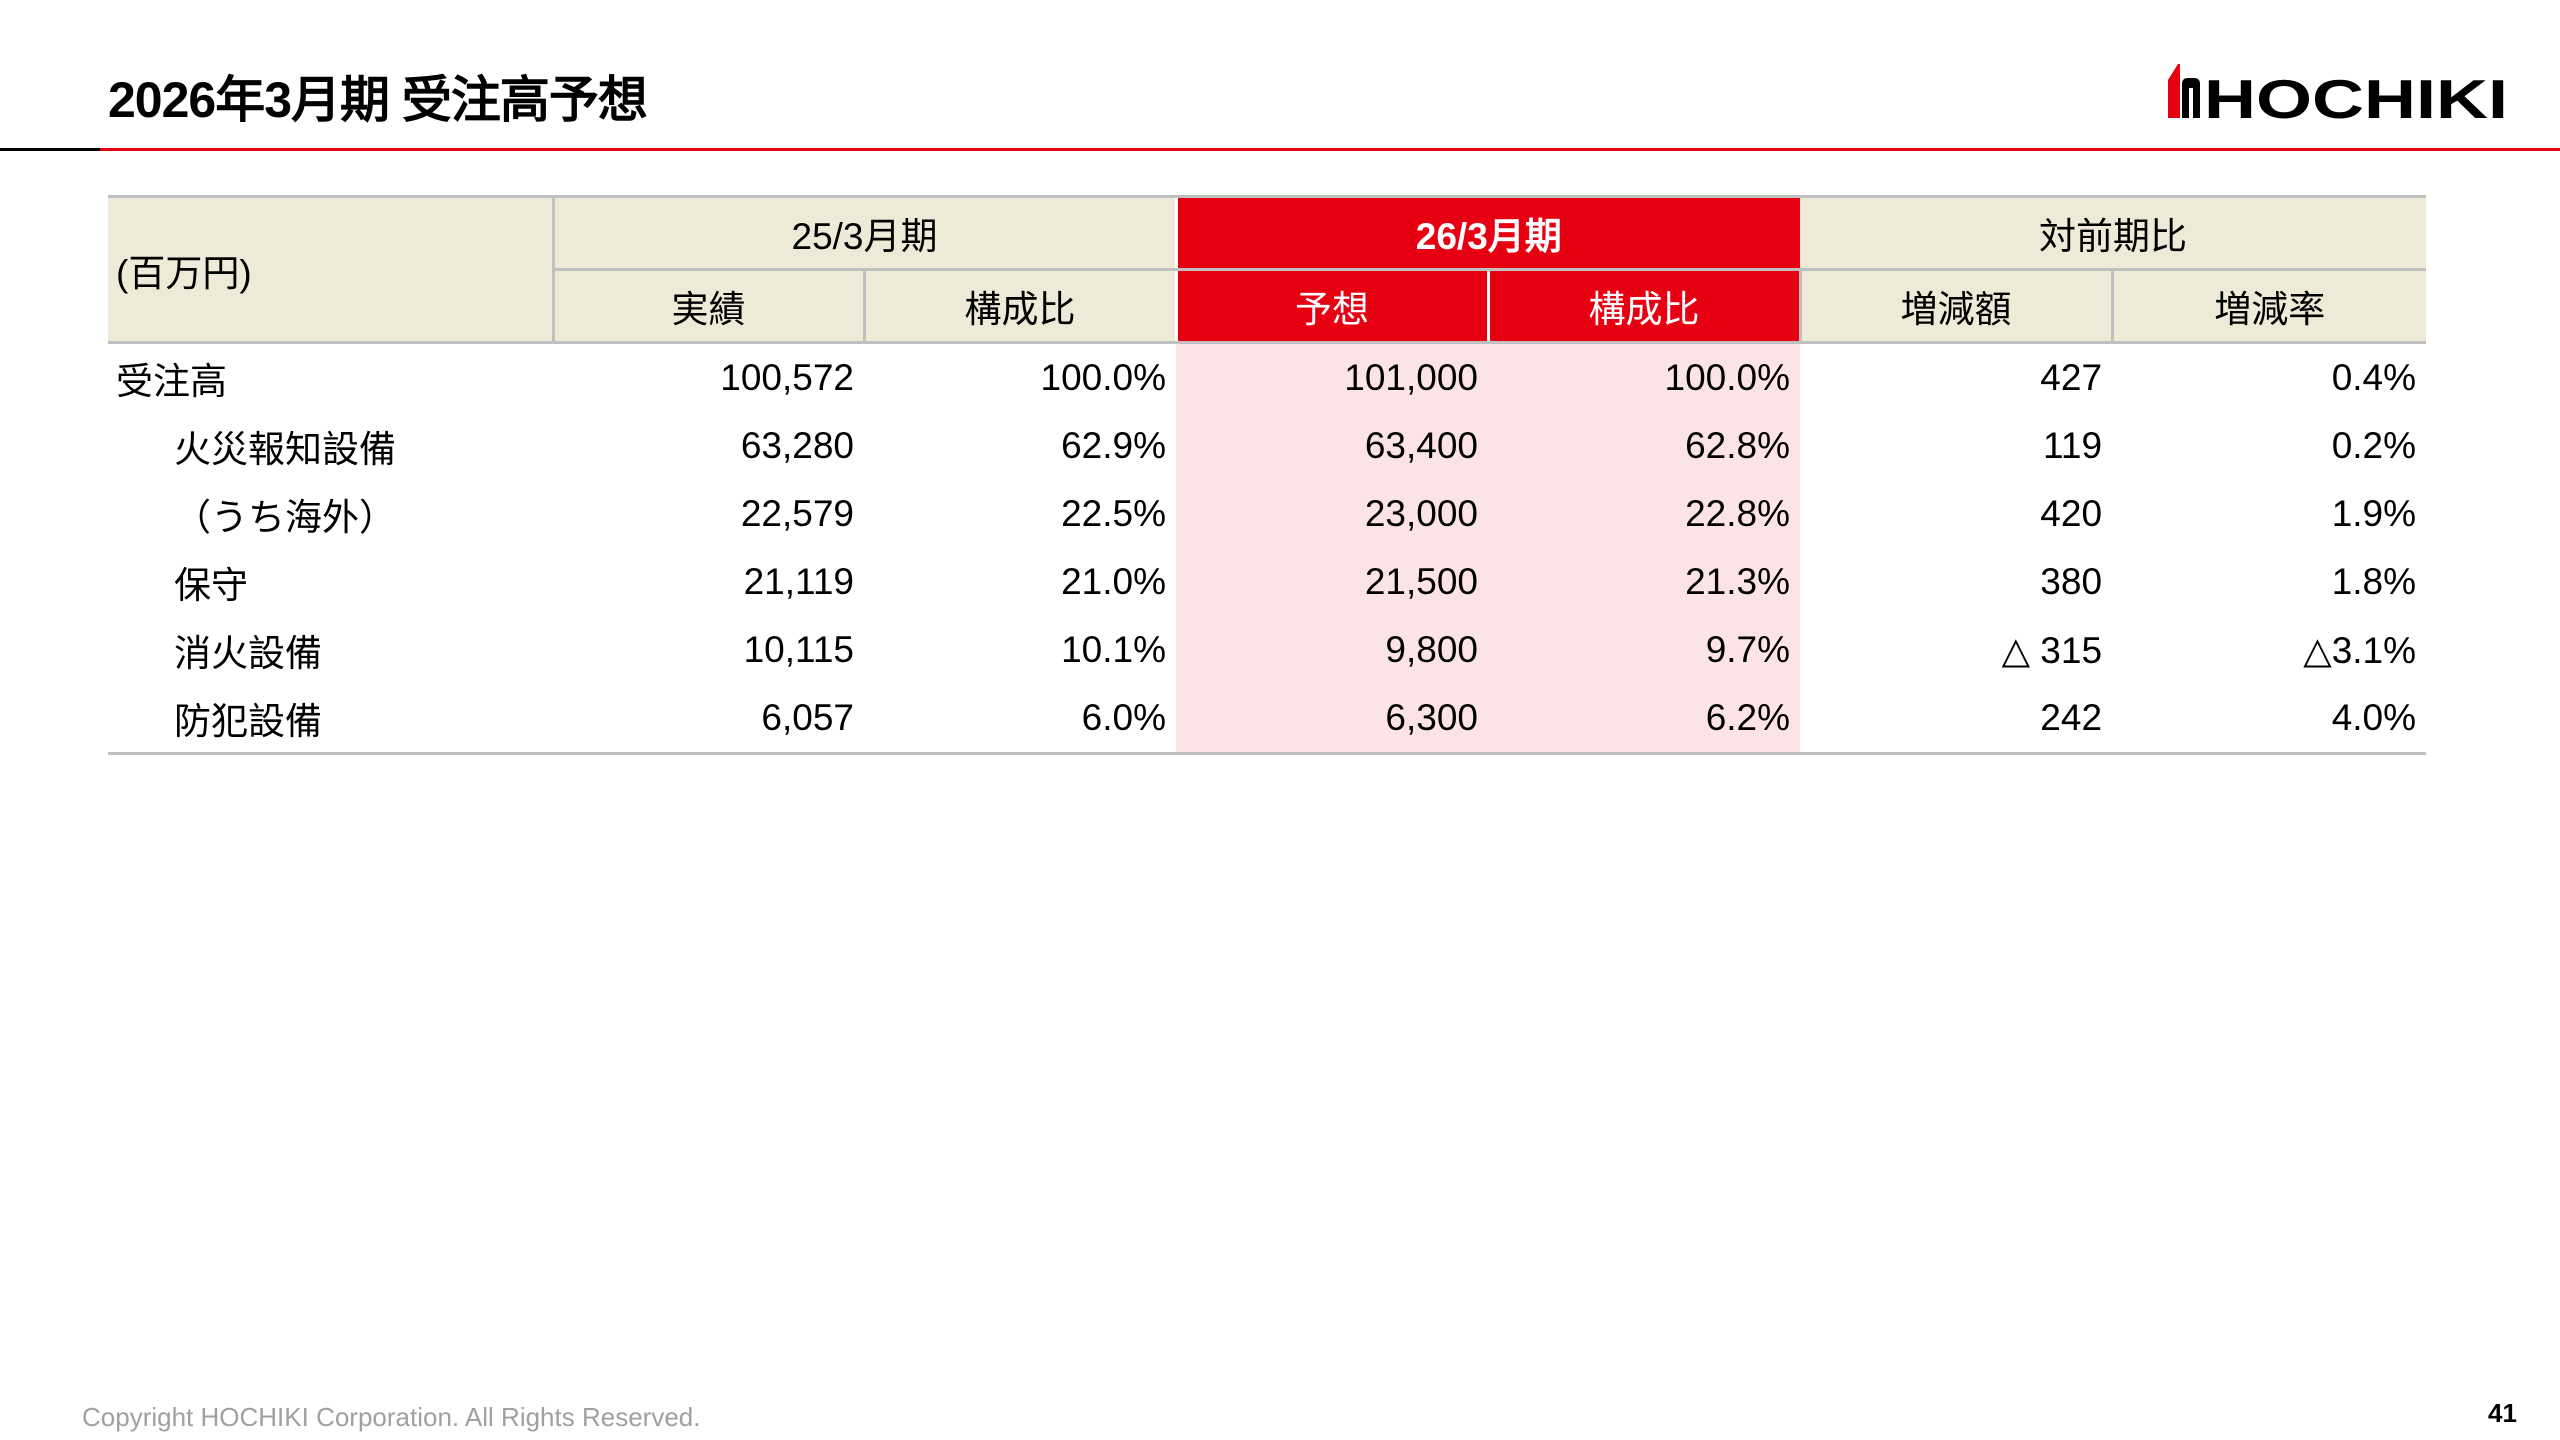 Image resolution: width=2560 pixels, height=1440 pixels. Describe the element at coordinates (2374, 377) in the screenshot. I see `cell-value: 0.4%` at that location.